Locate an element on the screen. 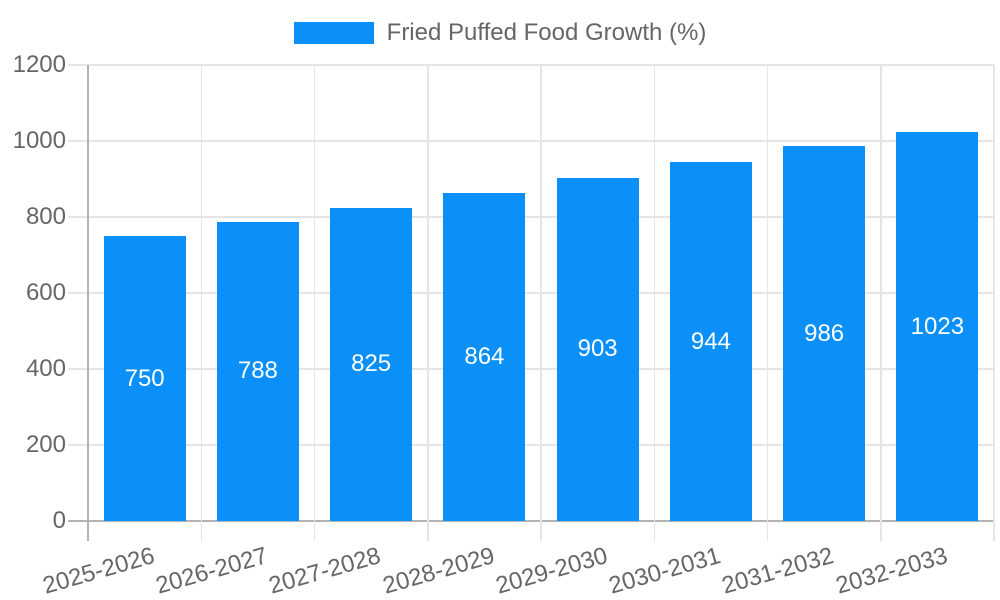  bar-value-label: 1023 is located at coordinates (937, 326).